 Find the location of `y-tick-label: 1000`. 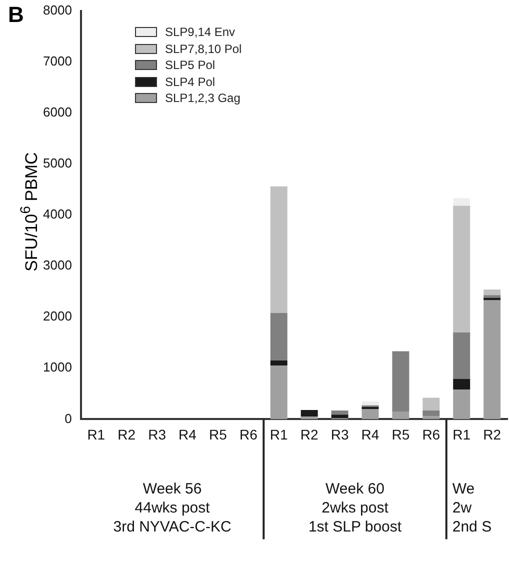

y-tick-label: 1000 is located at coordinates (57, 367).